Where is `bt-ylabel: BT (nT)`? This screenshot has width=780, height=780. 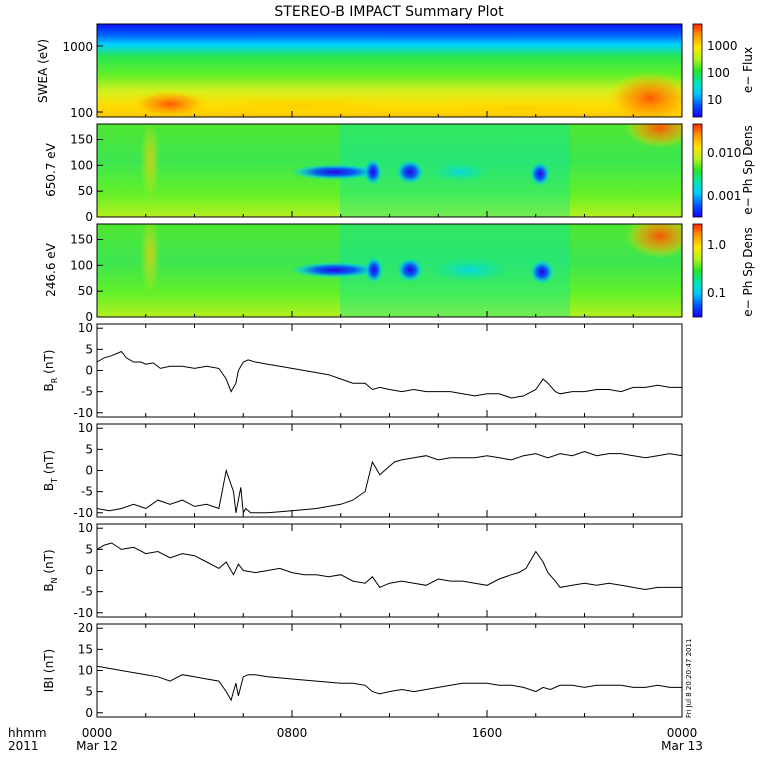 bt-ylabel: BT (nT) is located at coordinates (50, 470).